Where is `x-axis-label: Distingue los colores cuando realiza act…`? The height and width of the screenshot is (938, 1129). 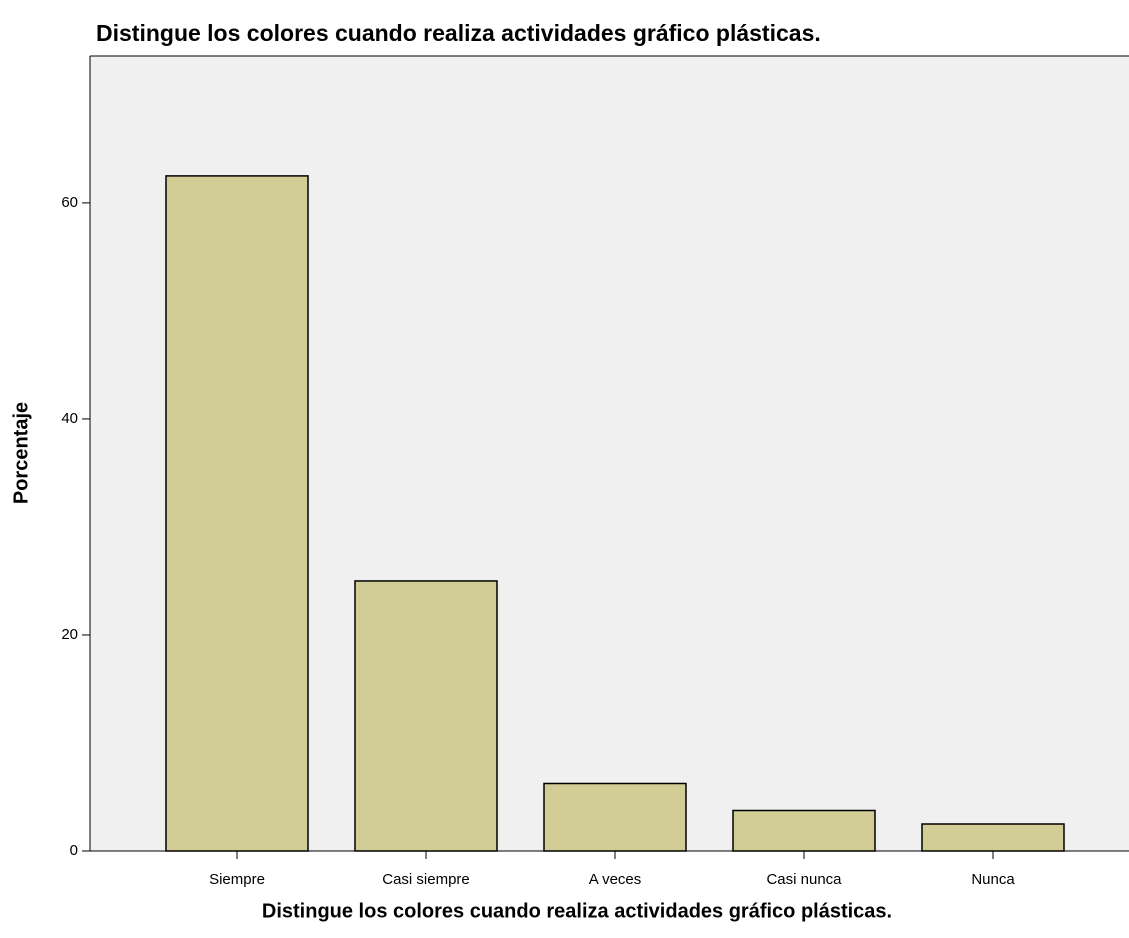
x-axis-label: Distingue los colores cuando realiza act… is located at coordinates (577, 911).